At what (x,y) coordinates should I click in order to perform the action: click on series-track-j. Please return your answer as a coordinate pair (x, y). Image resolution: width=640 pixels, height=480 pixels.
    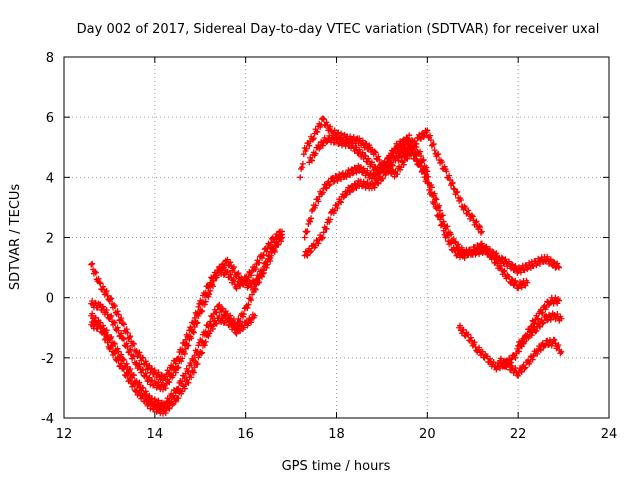
    Looking at the image, I should click on (531, 357).